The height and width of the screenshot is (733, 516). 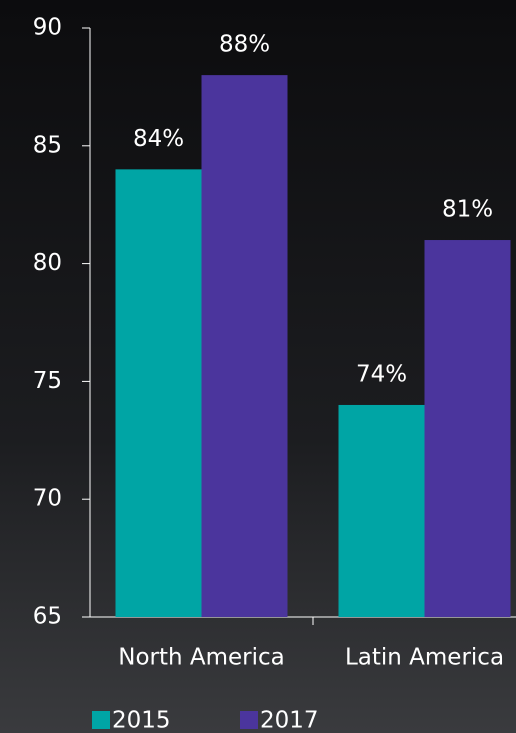 What do you see at coordinates (47, 617) in the screenshot?
I see `y-tick-label: 65` at bounding box center [47, 617].